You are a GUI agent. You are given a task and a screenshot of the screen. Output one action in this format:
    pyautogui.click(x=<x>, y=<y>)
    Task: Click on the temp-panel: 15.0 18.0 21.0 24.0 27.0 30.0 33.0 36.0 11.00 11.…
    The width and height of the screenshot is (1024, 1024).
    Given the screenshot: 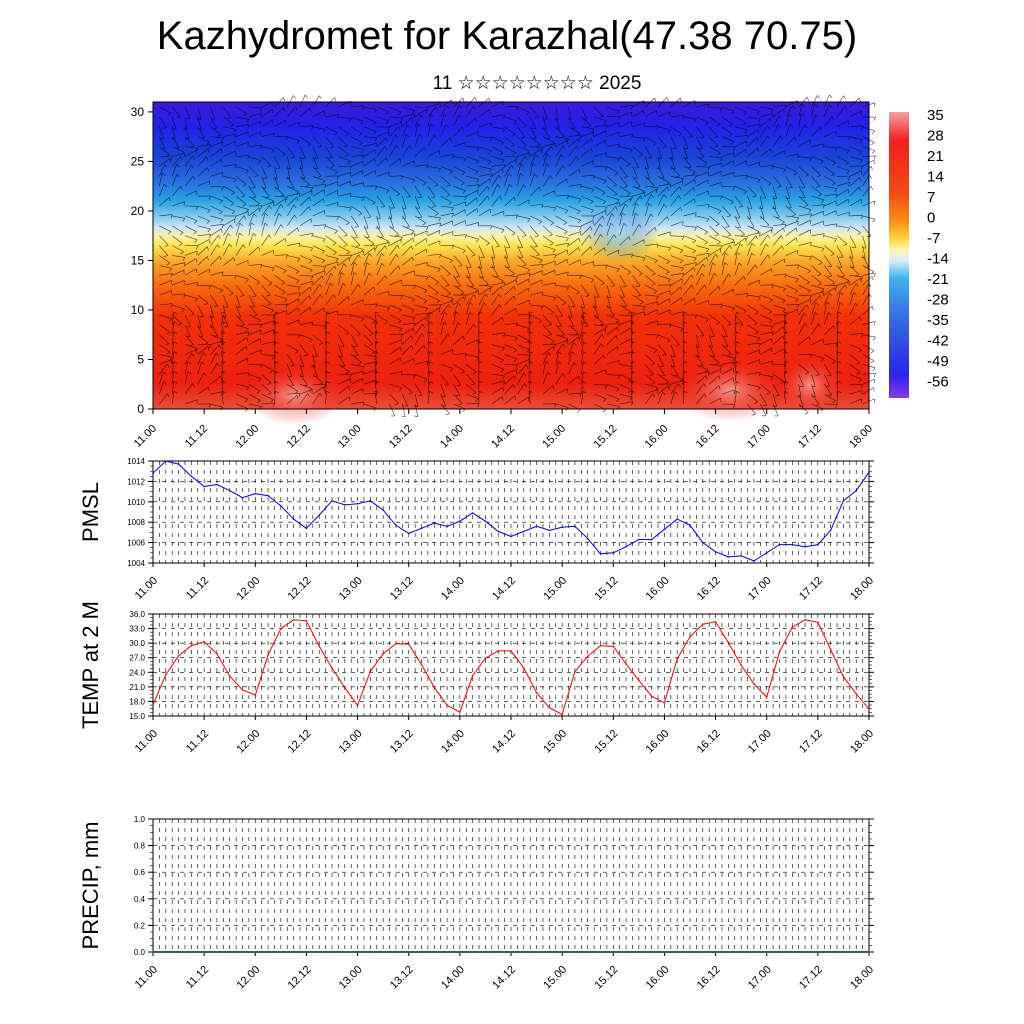 What is the action you would take?
    pyautogui.click(x=477, y=678)
    